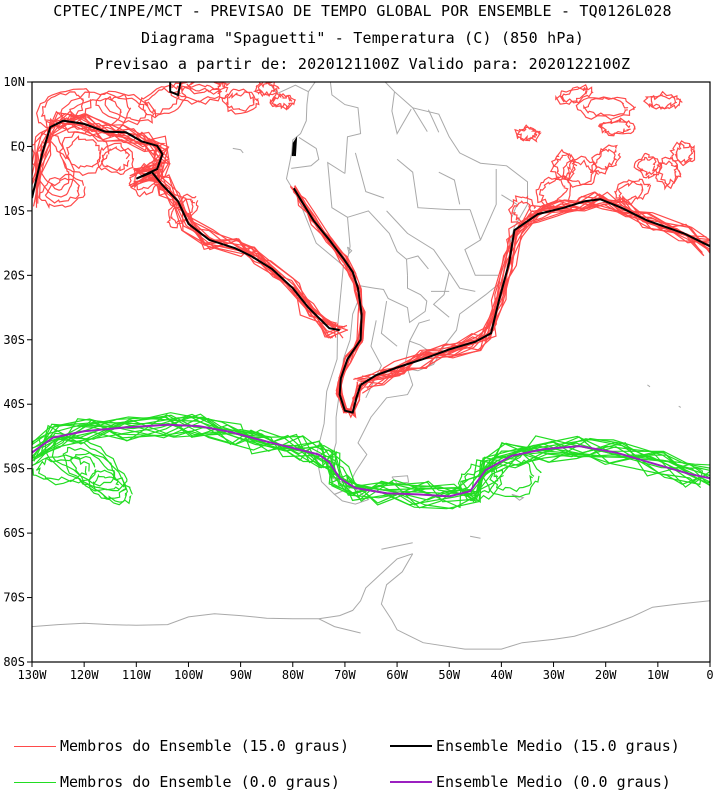 Image resolution: width=725 pixels, height=792 pixels. What do you see at coordinates (14, 211) in the screenshot?
I see `lat-tick-label: 10S` at bounding box center [14, 211].